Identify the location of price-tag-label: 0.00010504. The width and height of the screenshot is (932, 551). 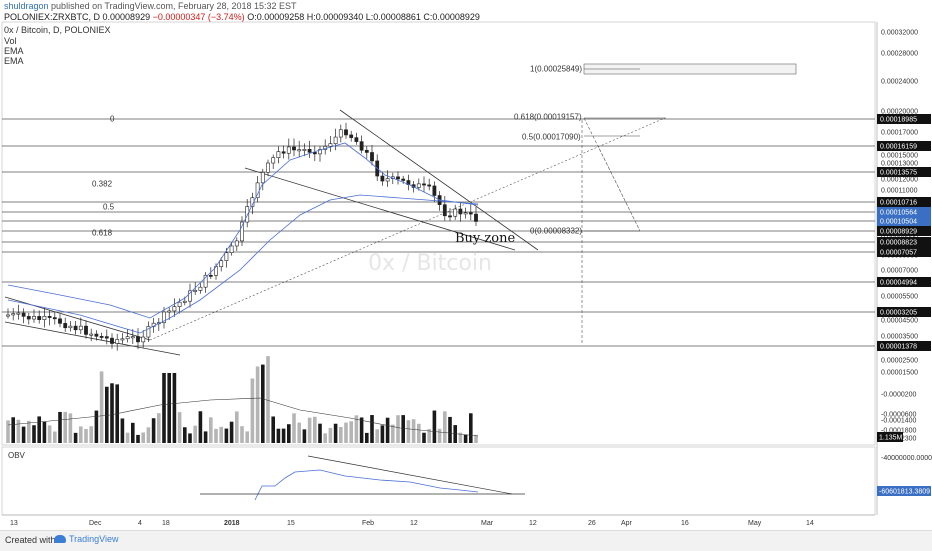
(898, 222).